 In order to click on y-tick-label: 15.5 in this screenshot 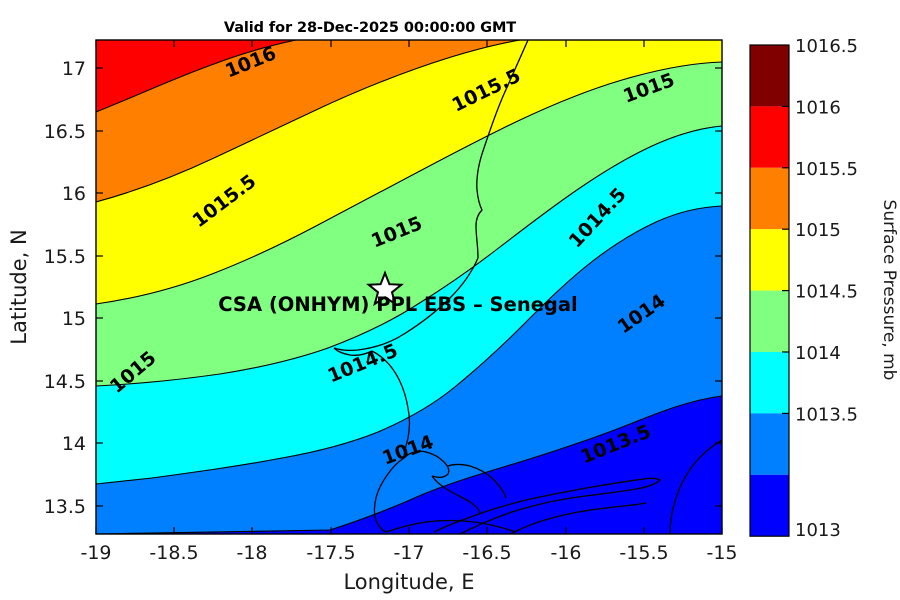, I will do `click(65, 257)`.